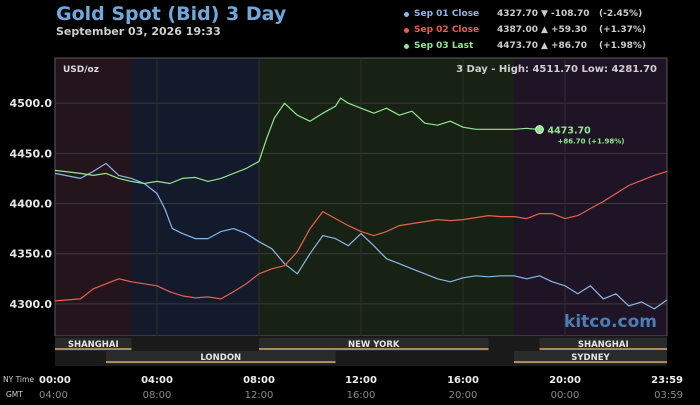 This screenshot has width=700, height=405. I want to click on x-tick-ny: 12:00, so click(361, 380).